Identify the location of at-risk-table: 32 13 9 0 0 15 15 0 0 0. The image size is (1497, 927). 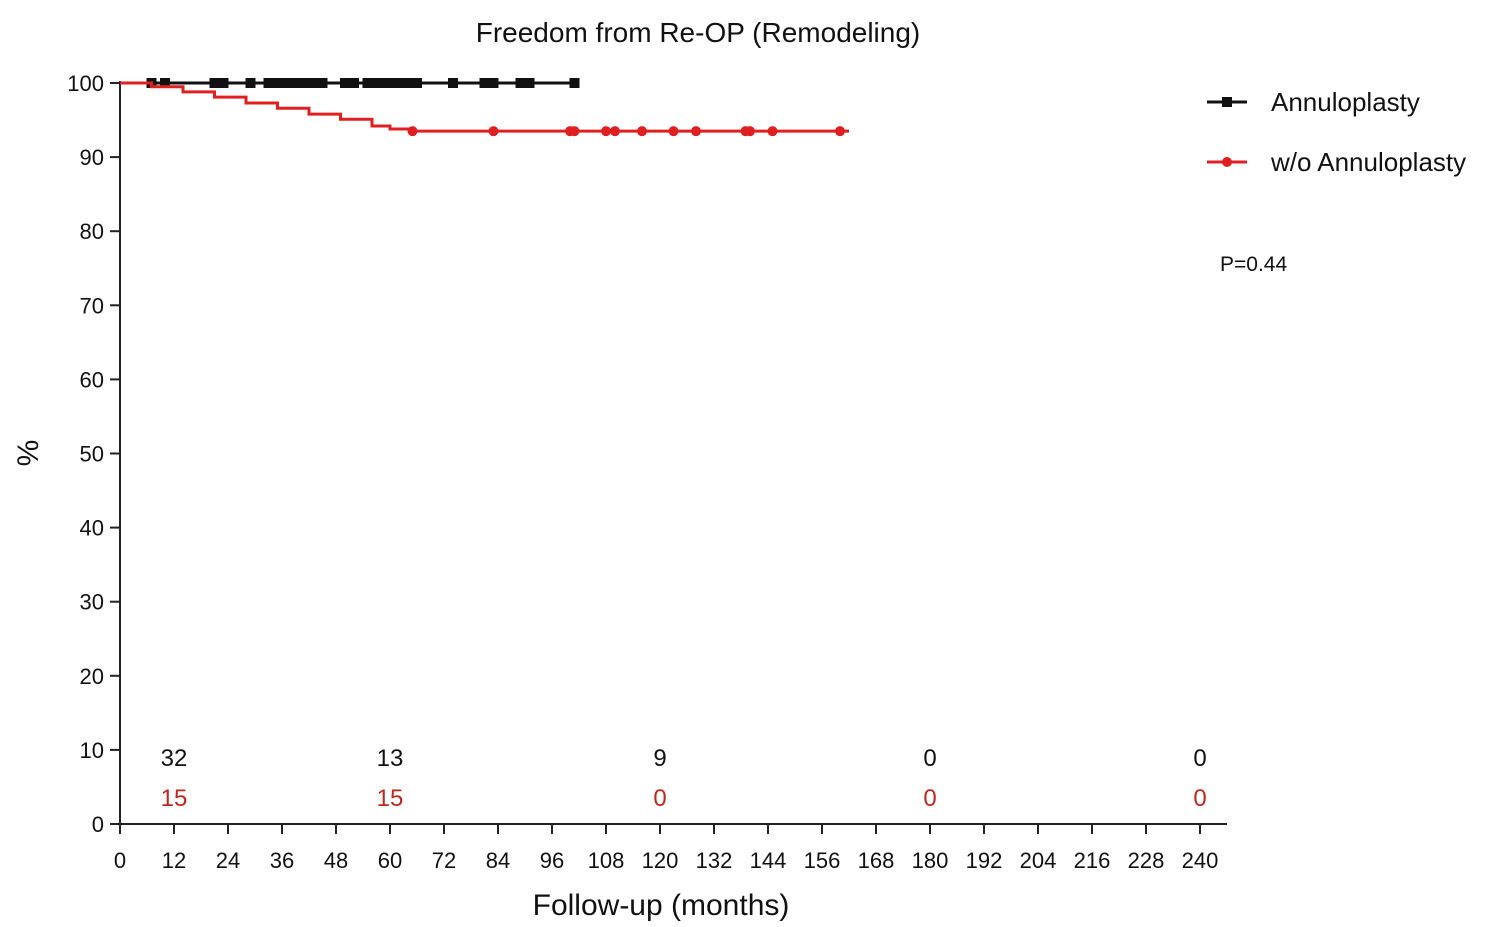
(684, 778).